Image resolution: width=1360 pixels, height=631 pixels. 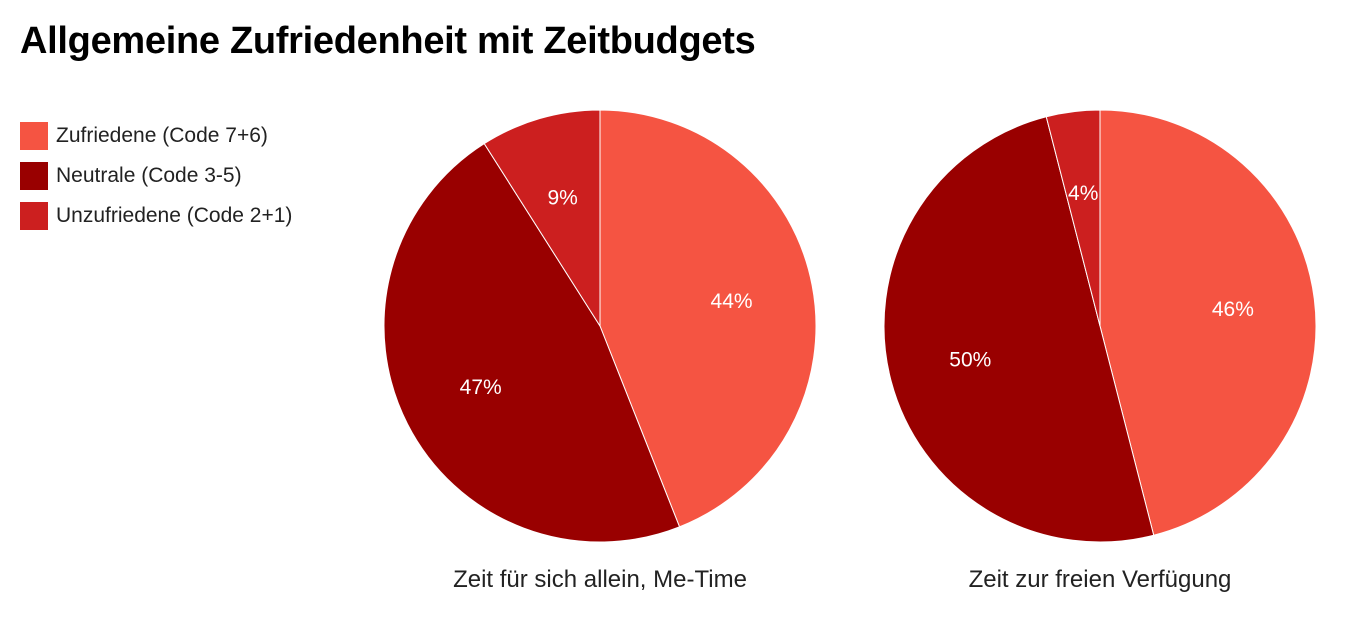 I want to click on pie-slice-me-time-neutrale, so click(x=532, y=342).